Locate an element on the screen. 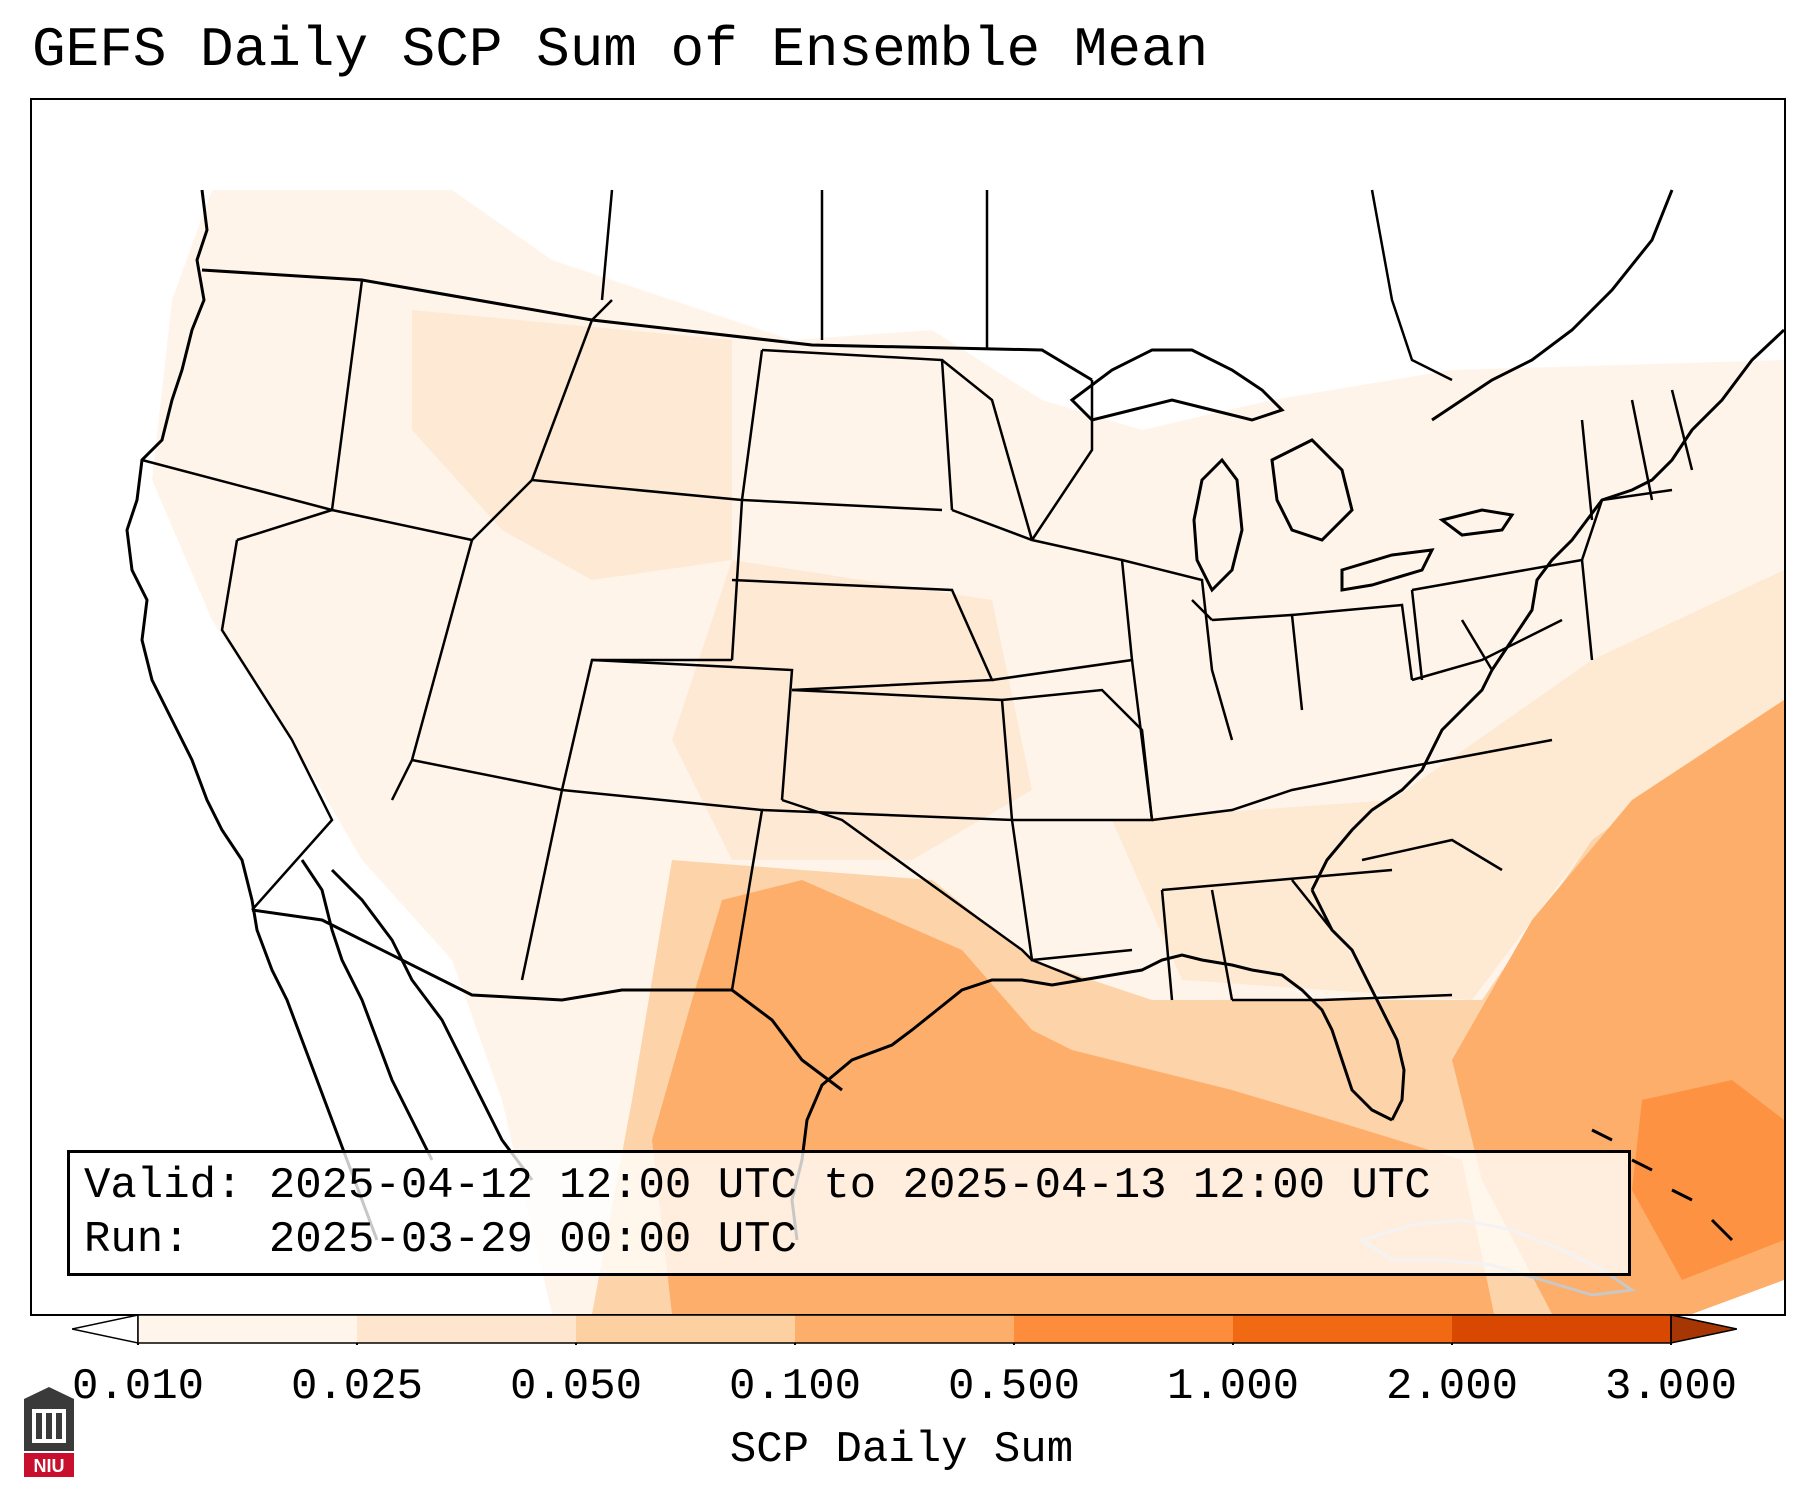  us-mexico-border is located at coordinates (547, 1000).